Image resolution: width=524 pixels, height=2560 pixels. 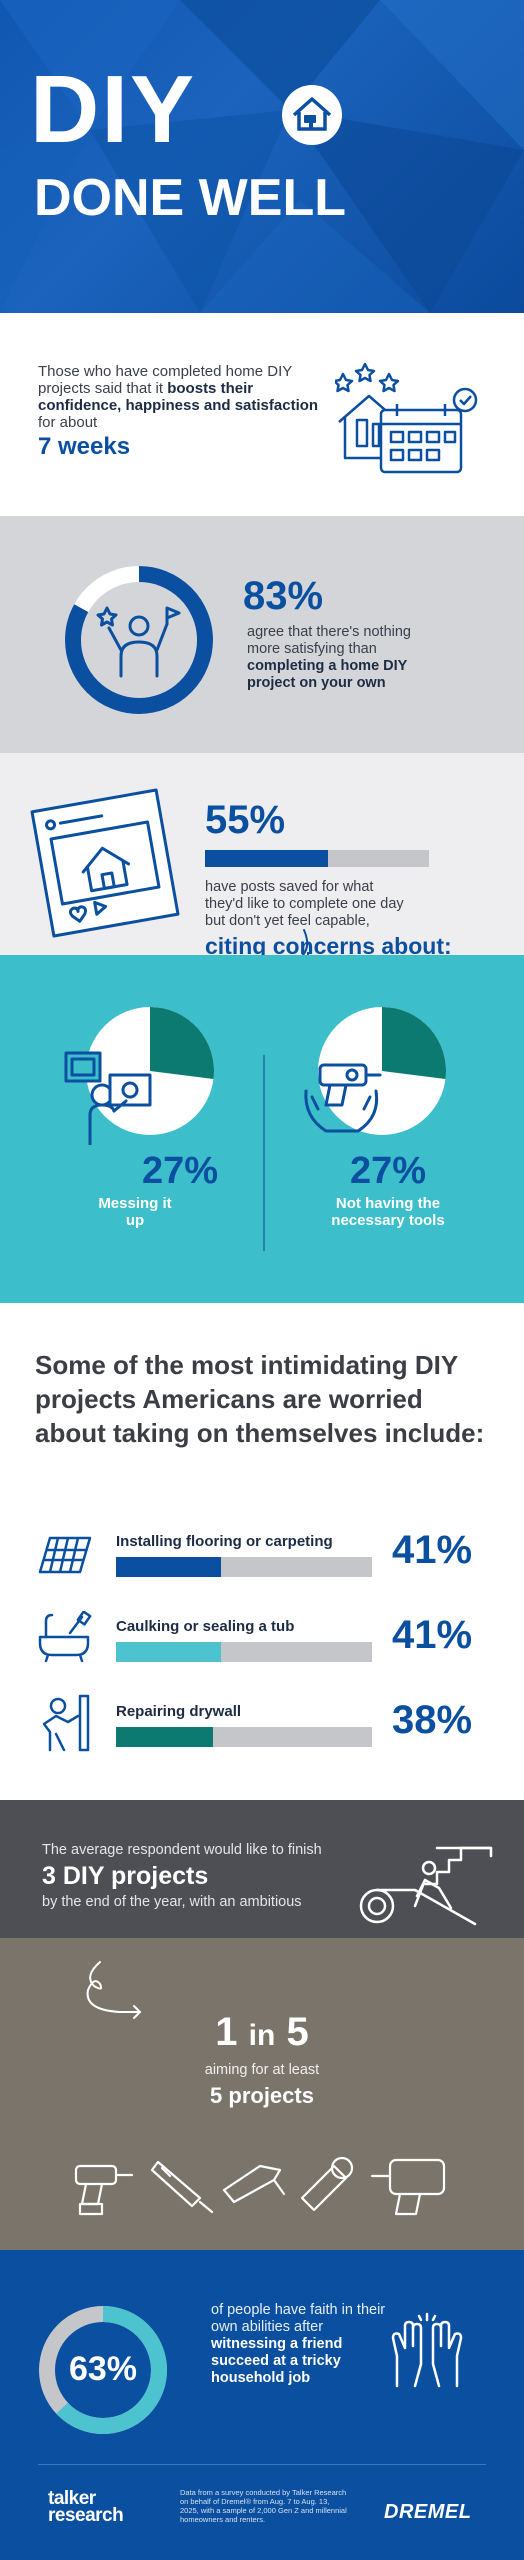 I want to click on drywall-icon, so click(x=64, y=1723).